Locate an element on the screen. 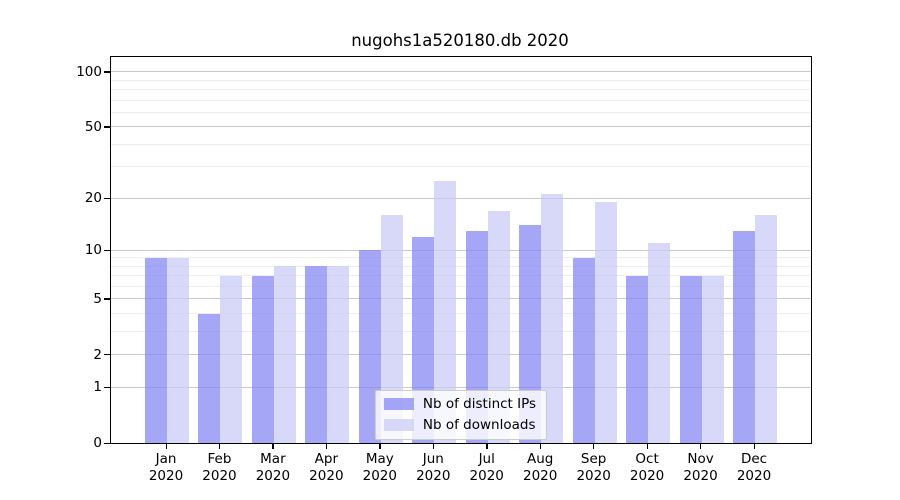  legend-swatch-downloads is located at coordinates (398, 425).